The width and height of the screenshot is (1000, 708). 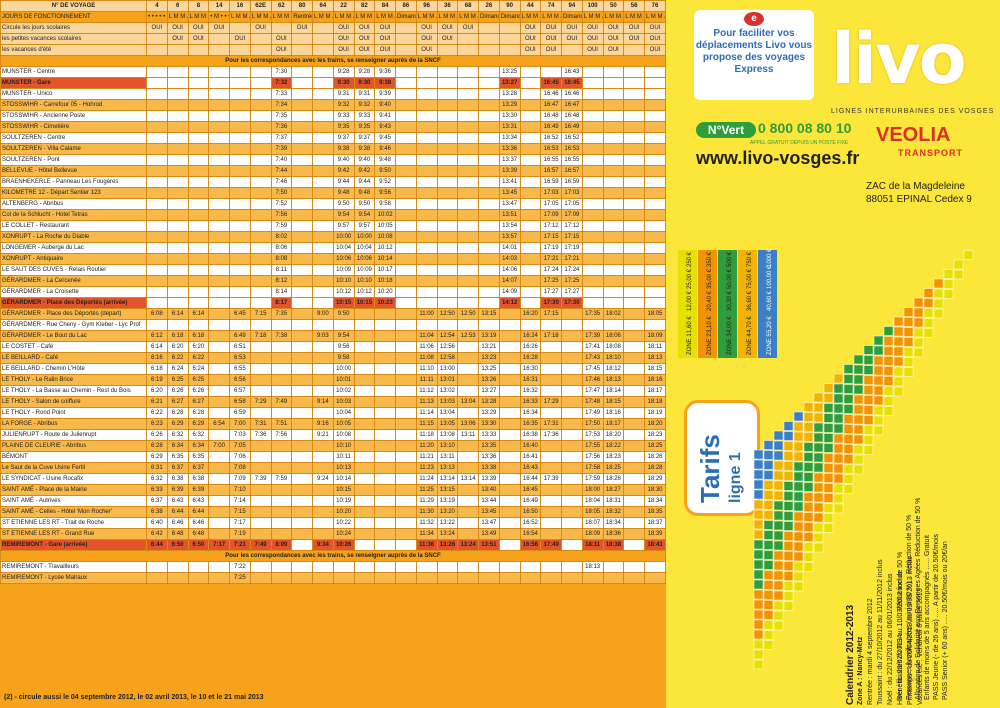 What do you see at coordinates (73, 490) in the screenshot?
I see `stop-name: SAINT AMÉ - Place de la Mairie` at bounding box center [73, 490].